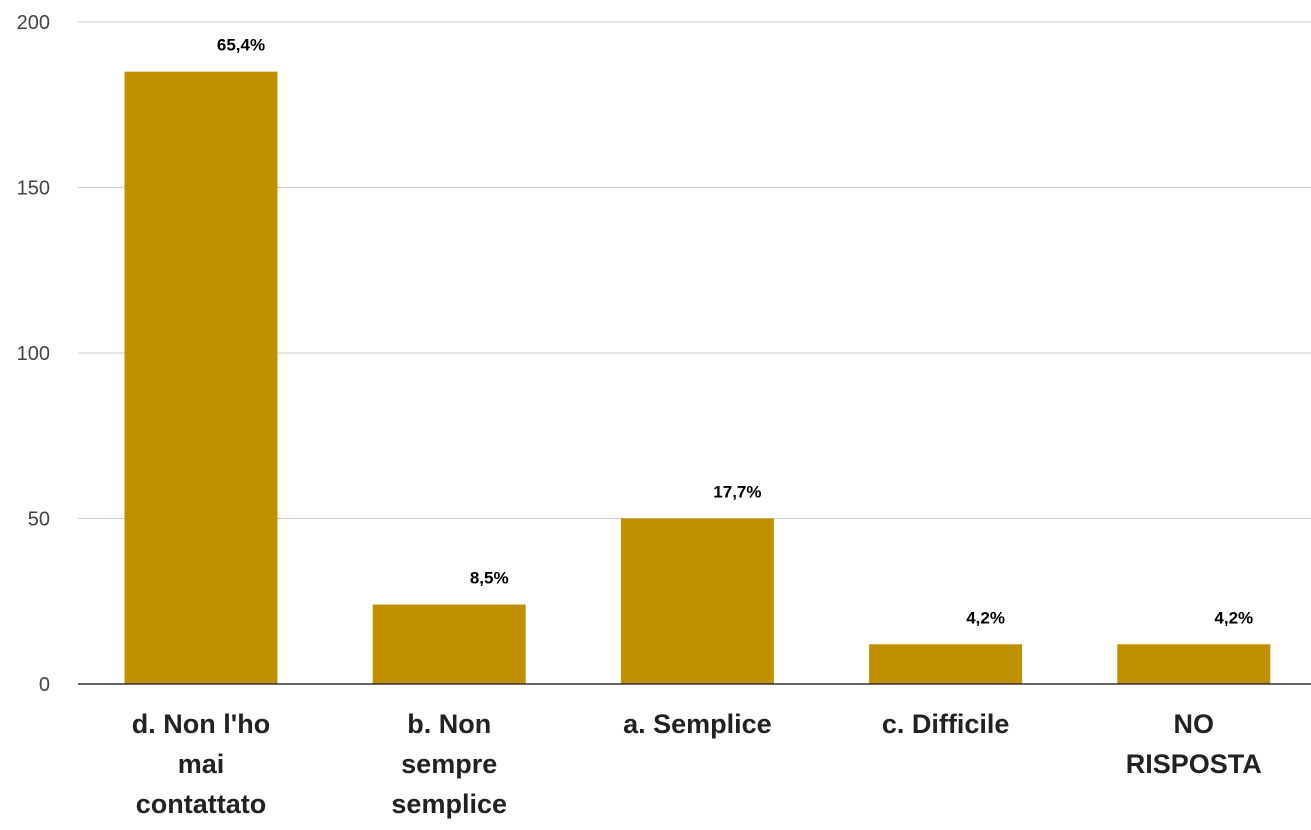 This screenshot has width=1311, height=830. I want to click on x-category-label: d. Non l'ho, so click(201, 724).